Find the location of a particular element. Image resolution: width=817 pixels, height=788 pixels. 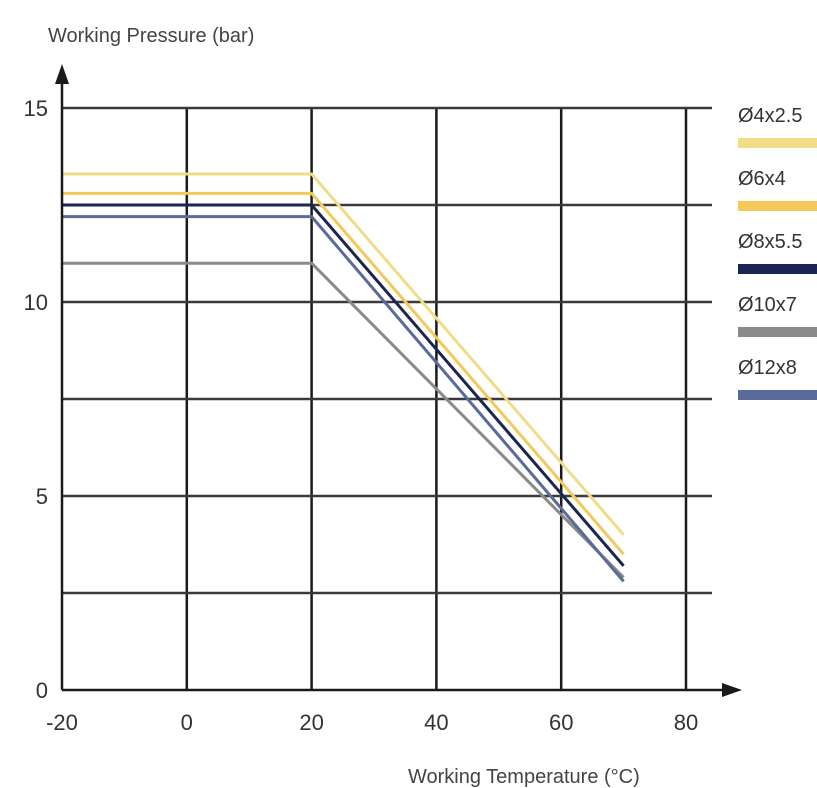

y-tick-label: 5 is located at coordinates (42, 496).